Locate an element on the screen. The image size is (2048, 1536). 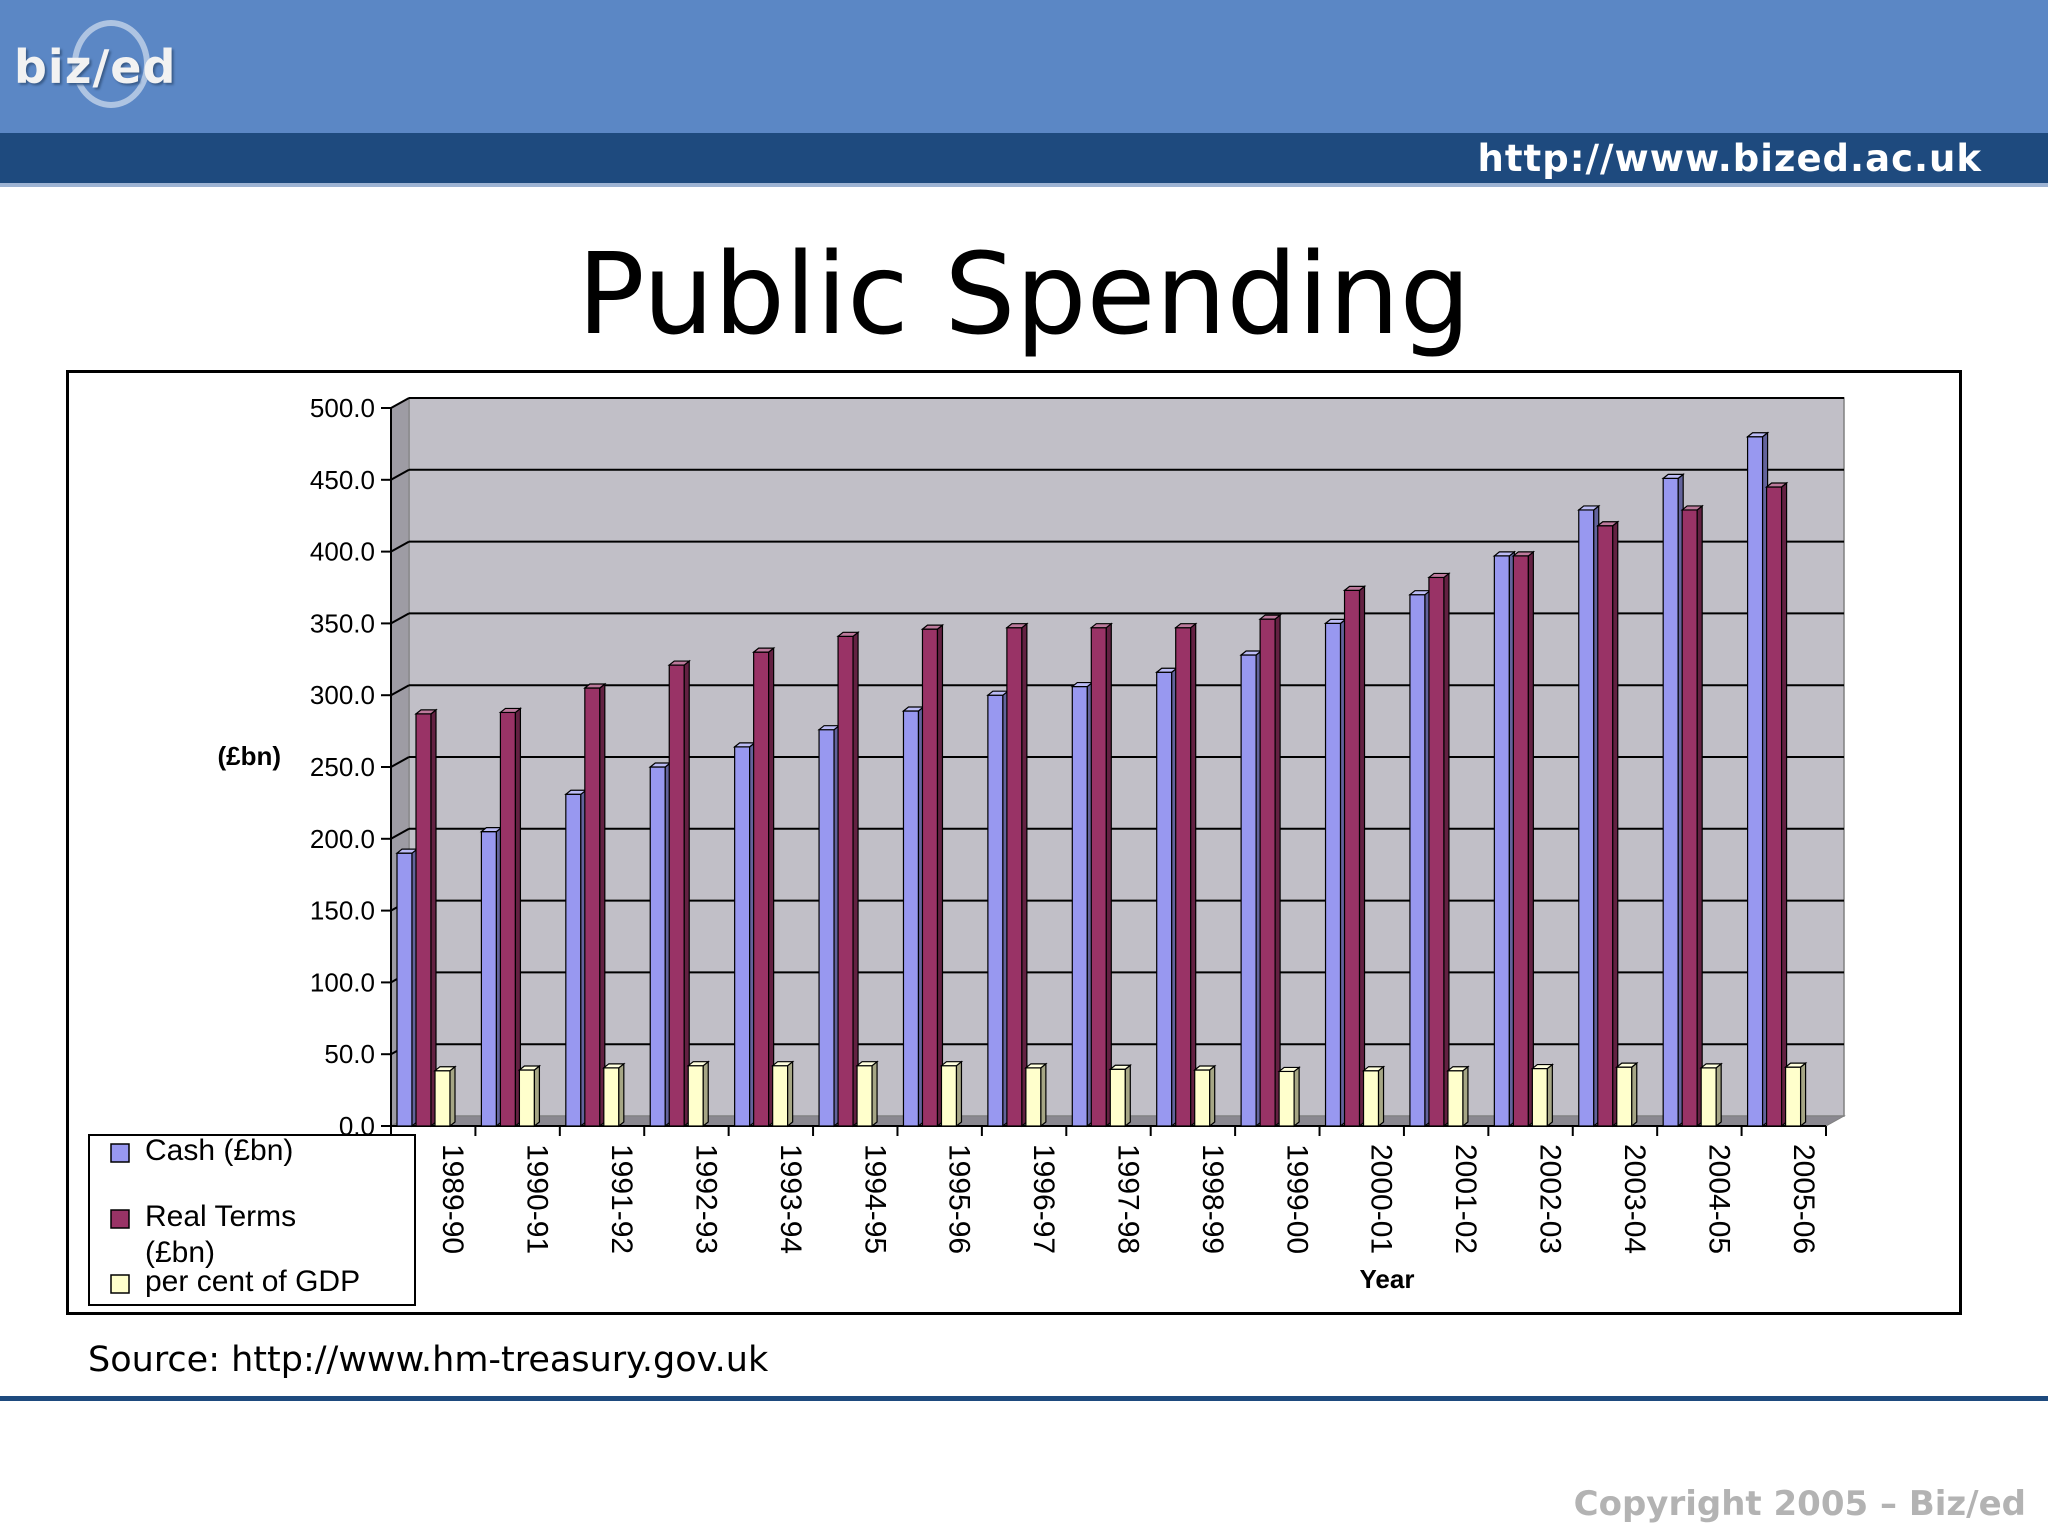
legend-label: Cash (£bn) is located at coordinates (219, 1150).